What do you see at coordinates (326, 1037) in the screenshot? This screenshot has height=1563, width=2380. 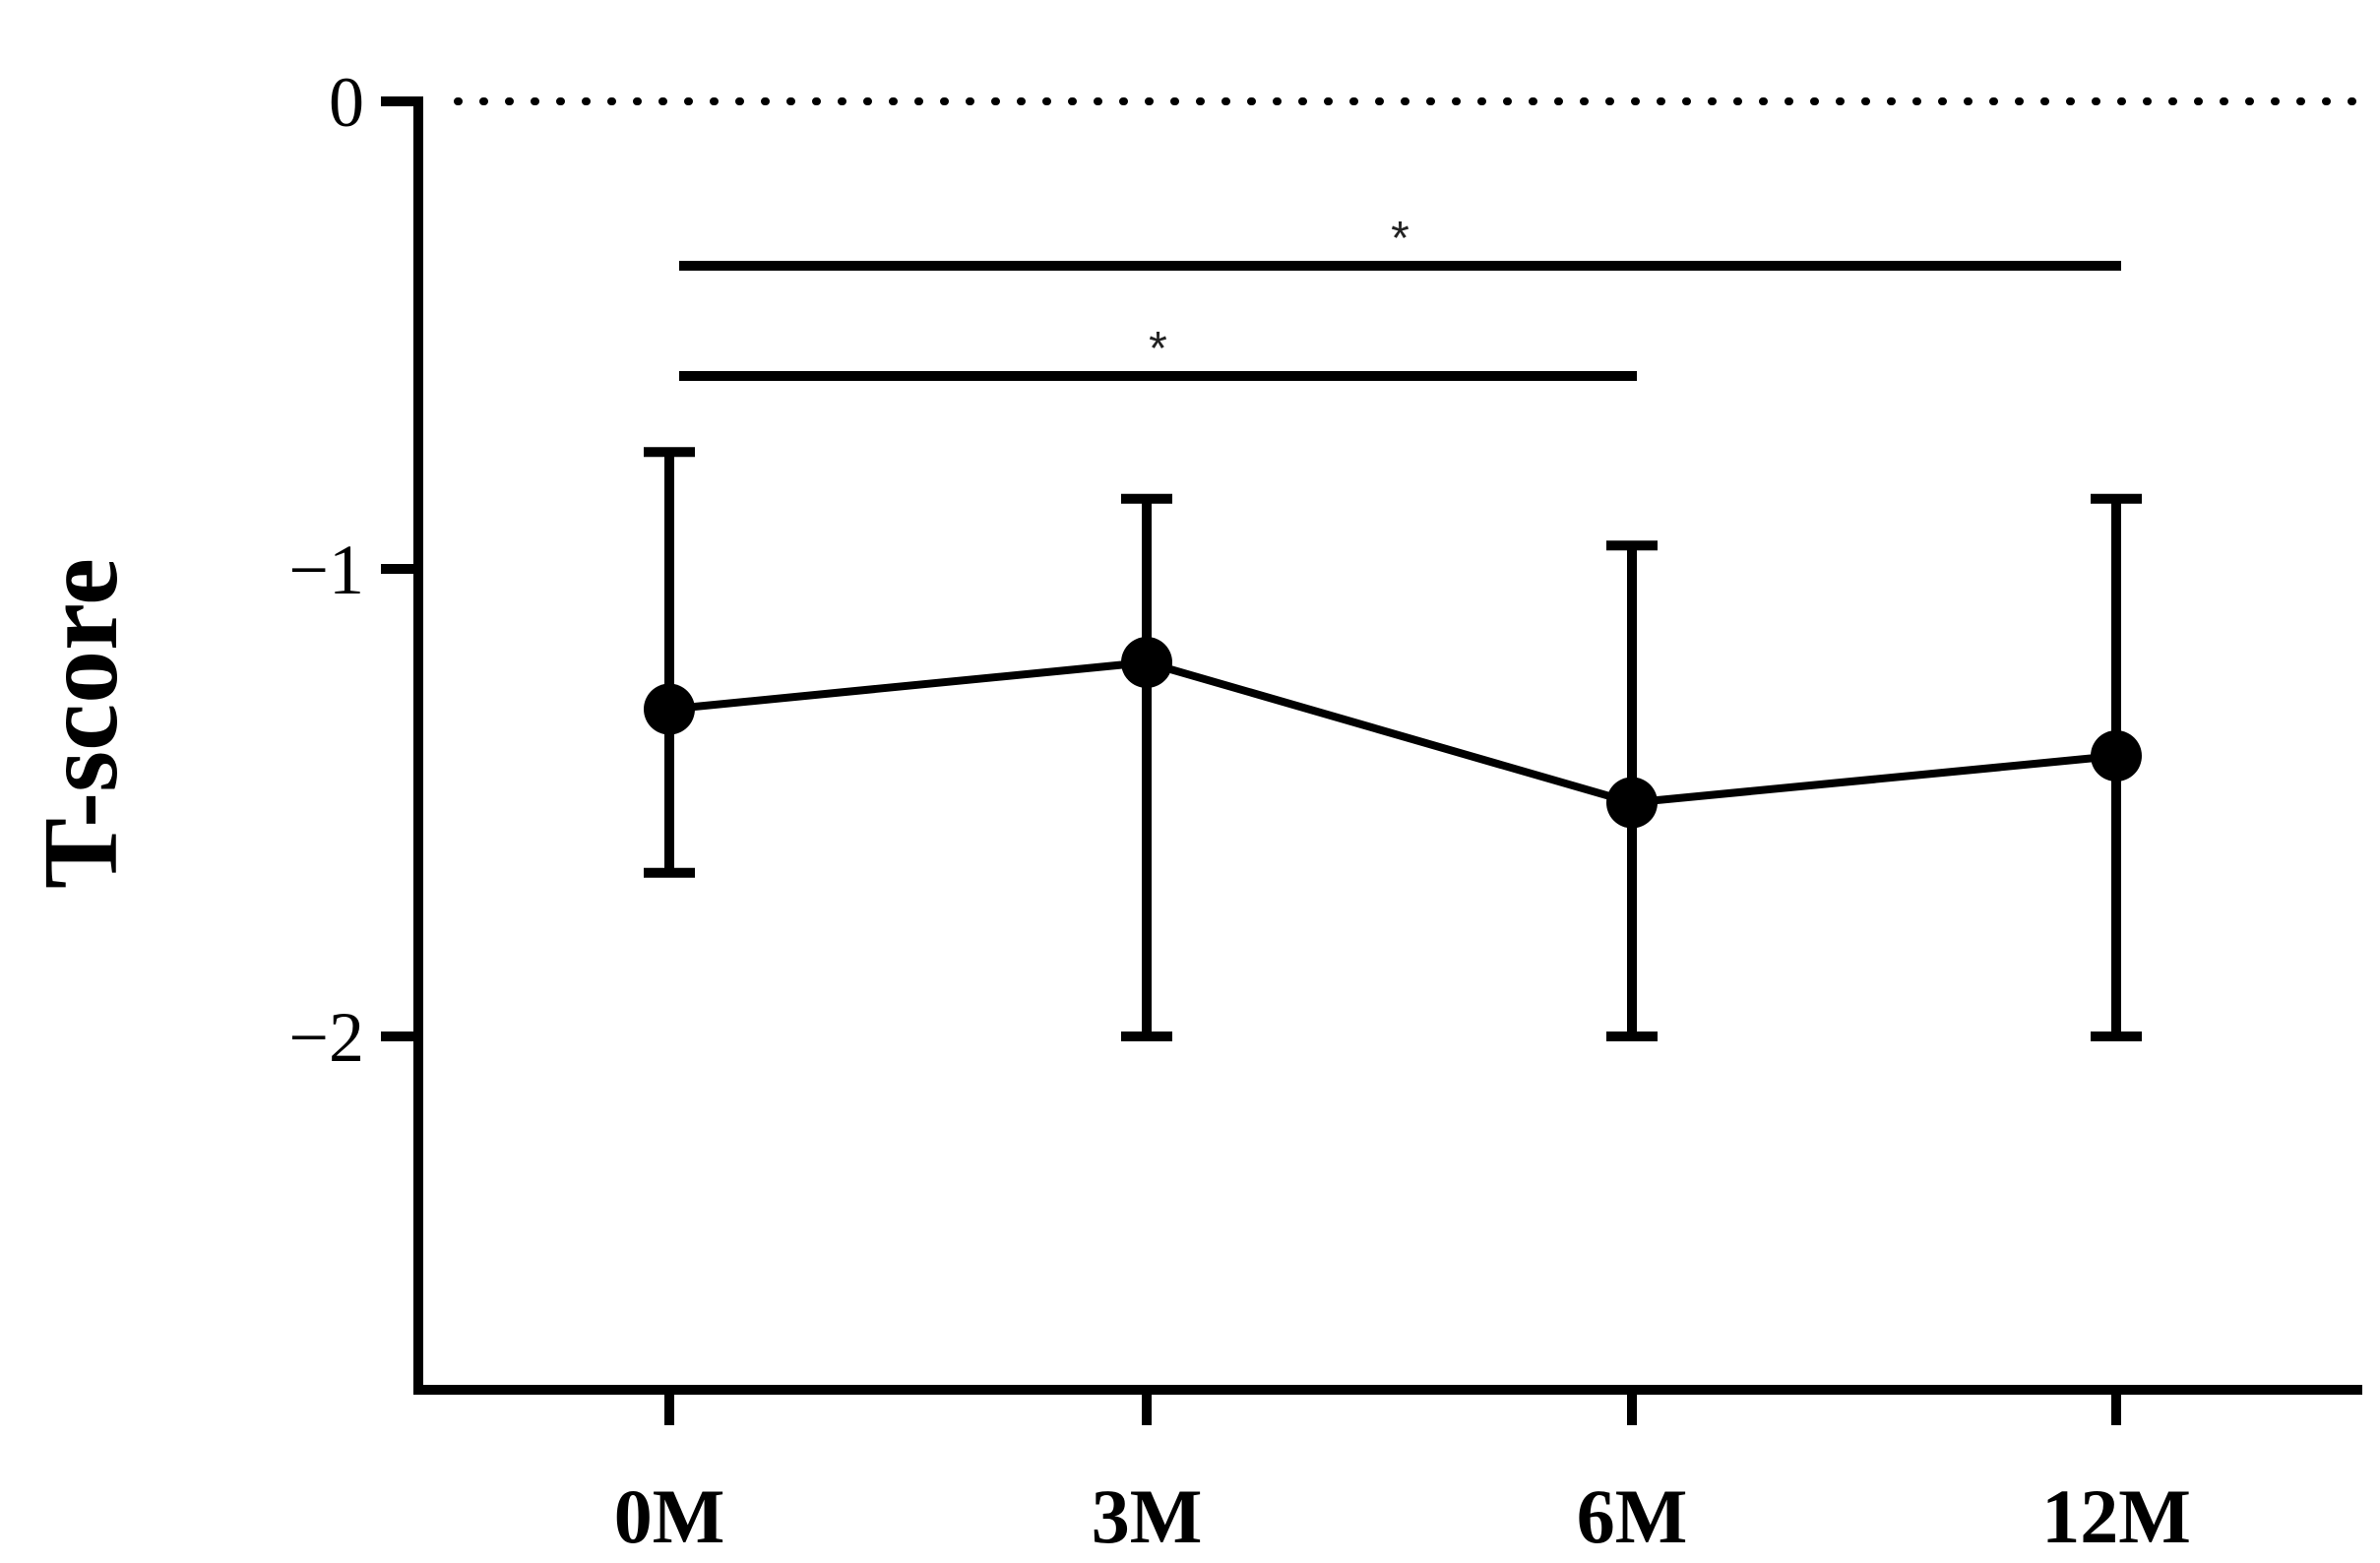 I see `y-tick-label-2: −2` at bounding box center [326, 1037].